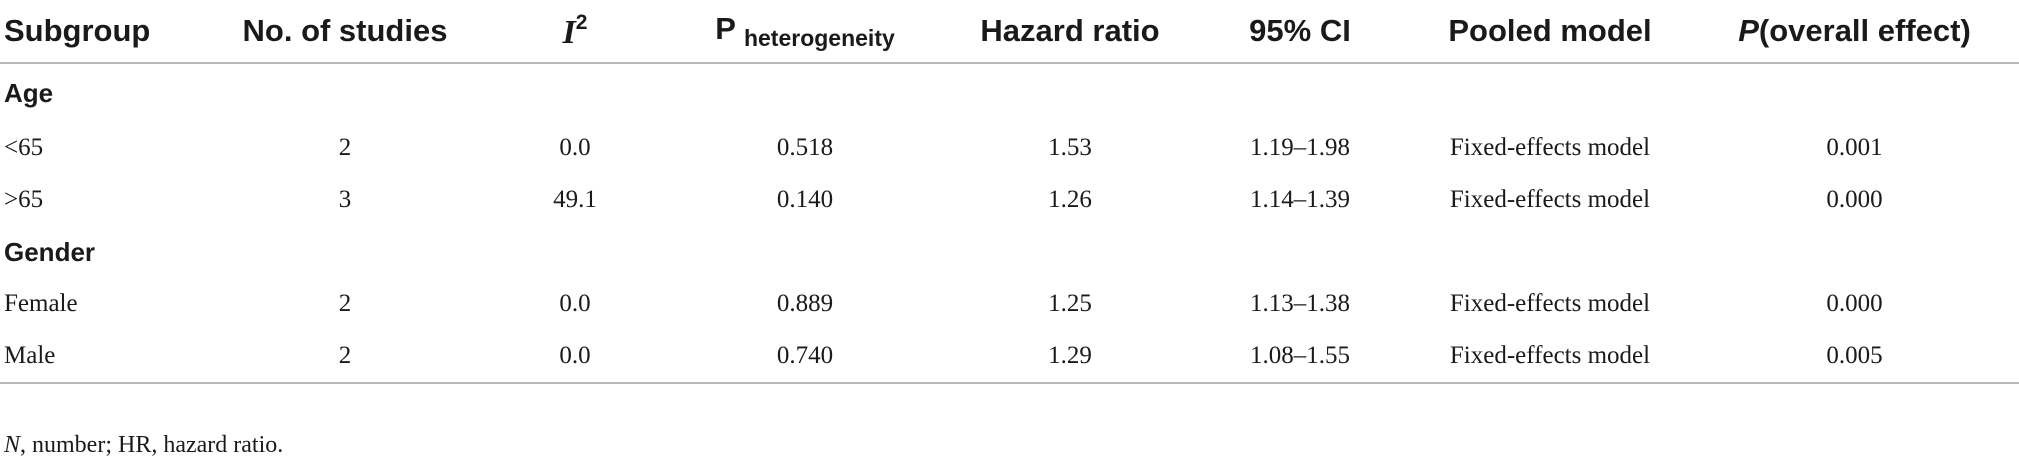  What do you see at coordinates (1300, 32) in the screenshot?
I see `header-95-ci: 95% CI` at bounding box center [1300, 32].